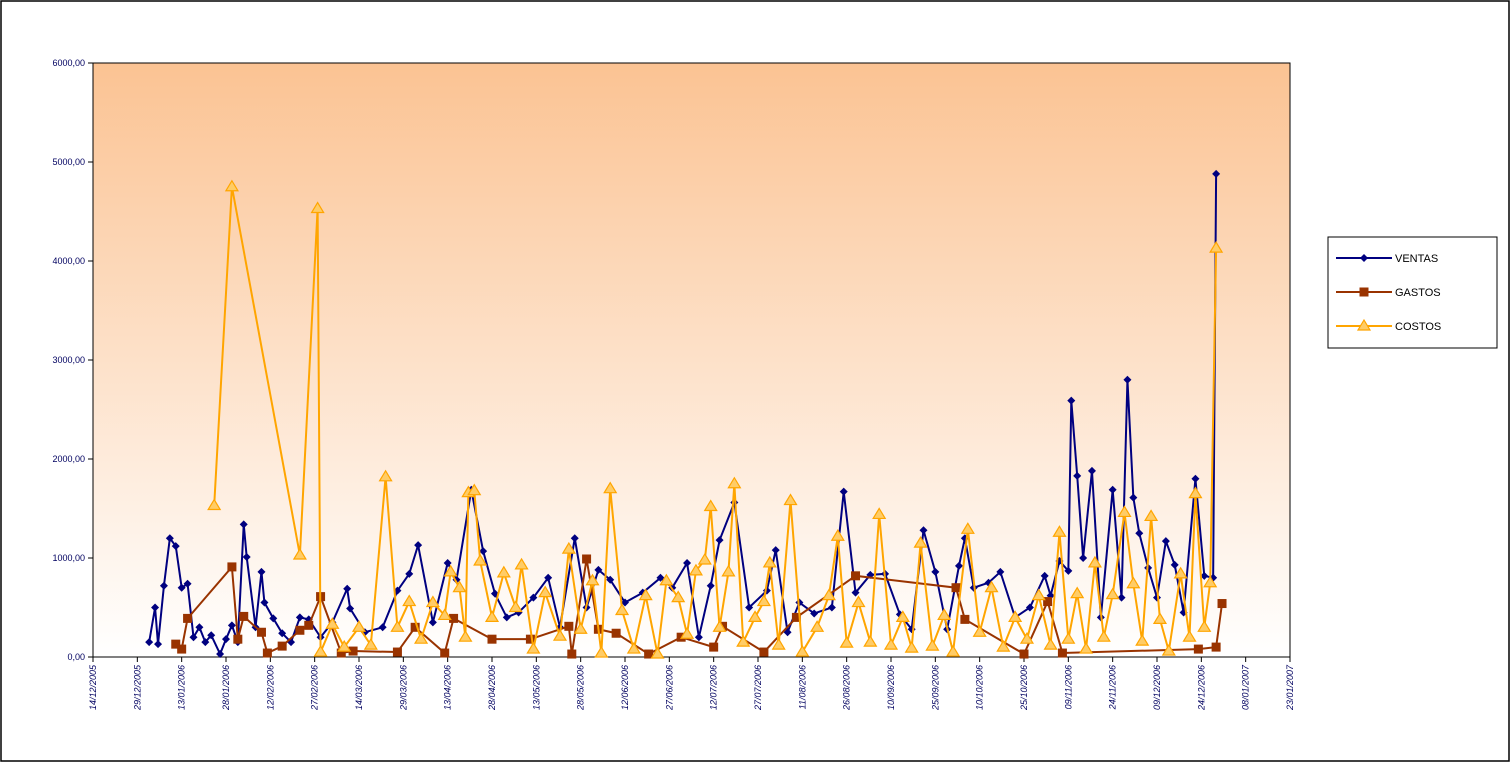 The width and height of the screenshot is (1510, 767). What do you see at coordinates (226, 688) in the screenshot?
I see `x-tick-label: 28/01/2006` at bounding box center [226, 688].